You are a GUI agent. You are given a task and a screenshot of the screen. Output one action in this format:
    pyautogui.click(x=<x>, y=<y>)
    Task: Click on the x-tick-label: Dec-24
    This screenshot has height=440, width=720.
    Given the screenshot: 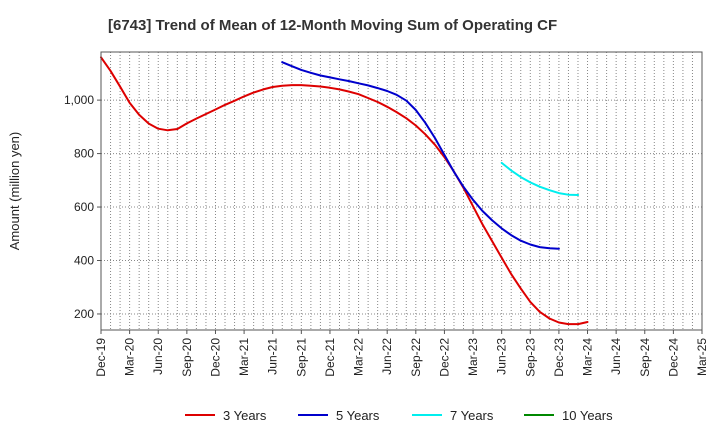 What is the action you would take?
    pyautogui.click(x=673, y=357)
    